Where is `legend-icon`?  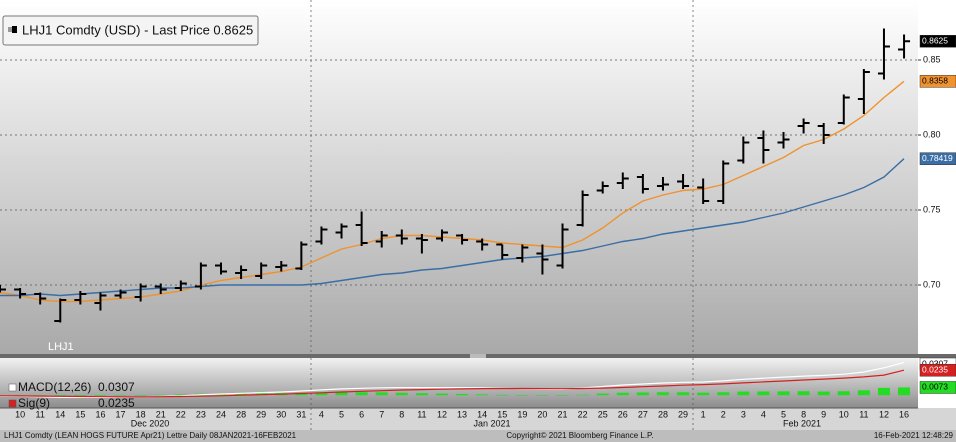 legend-icon is located at coordinates (14, 29).